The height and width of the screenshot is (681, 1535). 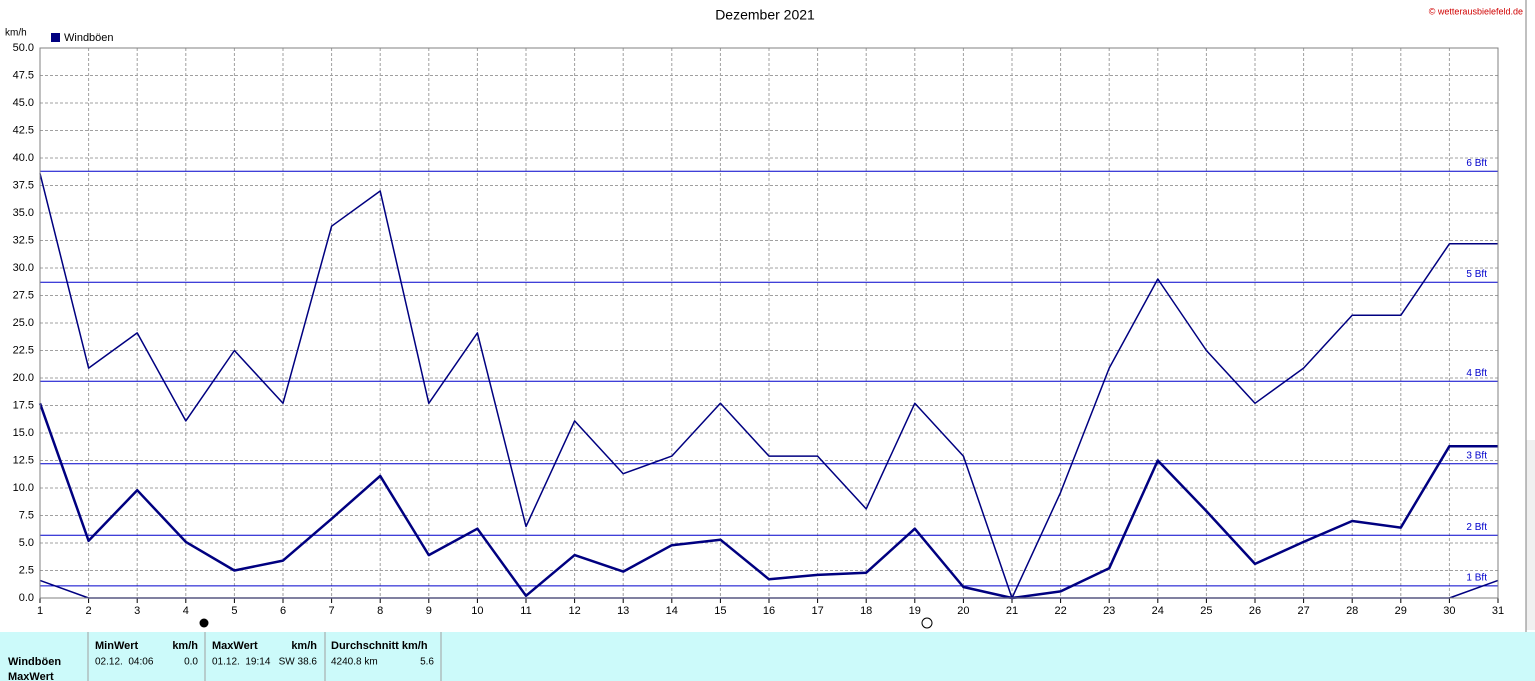 What do you see at coordinates (234, 611) in the screenshot?
I see `x-tick-label: 5` at bounding box center [234, 611].